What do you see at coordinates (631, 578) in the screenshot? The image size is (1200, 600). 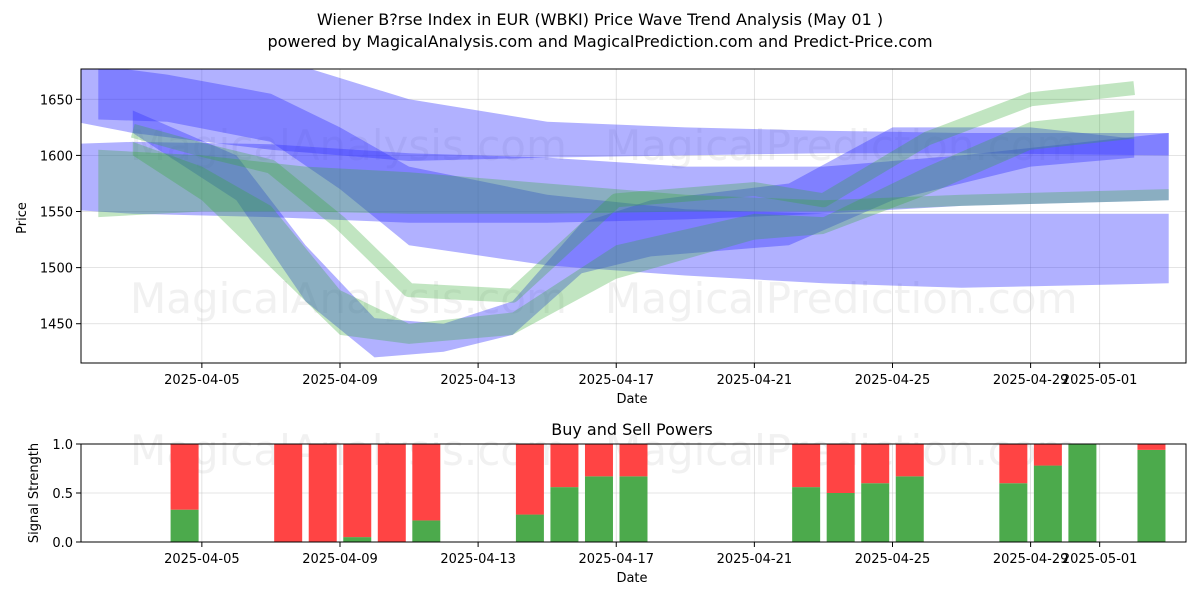 I see `signal-chart-x-axis-label: Date` at bounding box center [631, 578].